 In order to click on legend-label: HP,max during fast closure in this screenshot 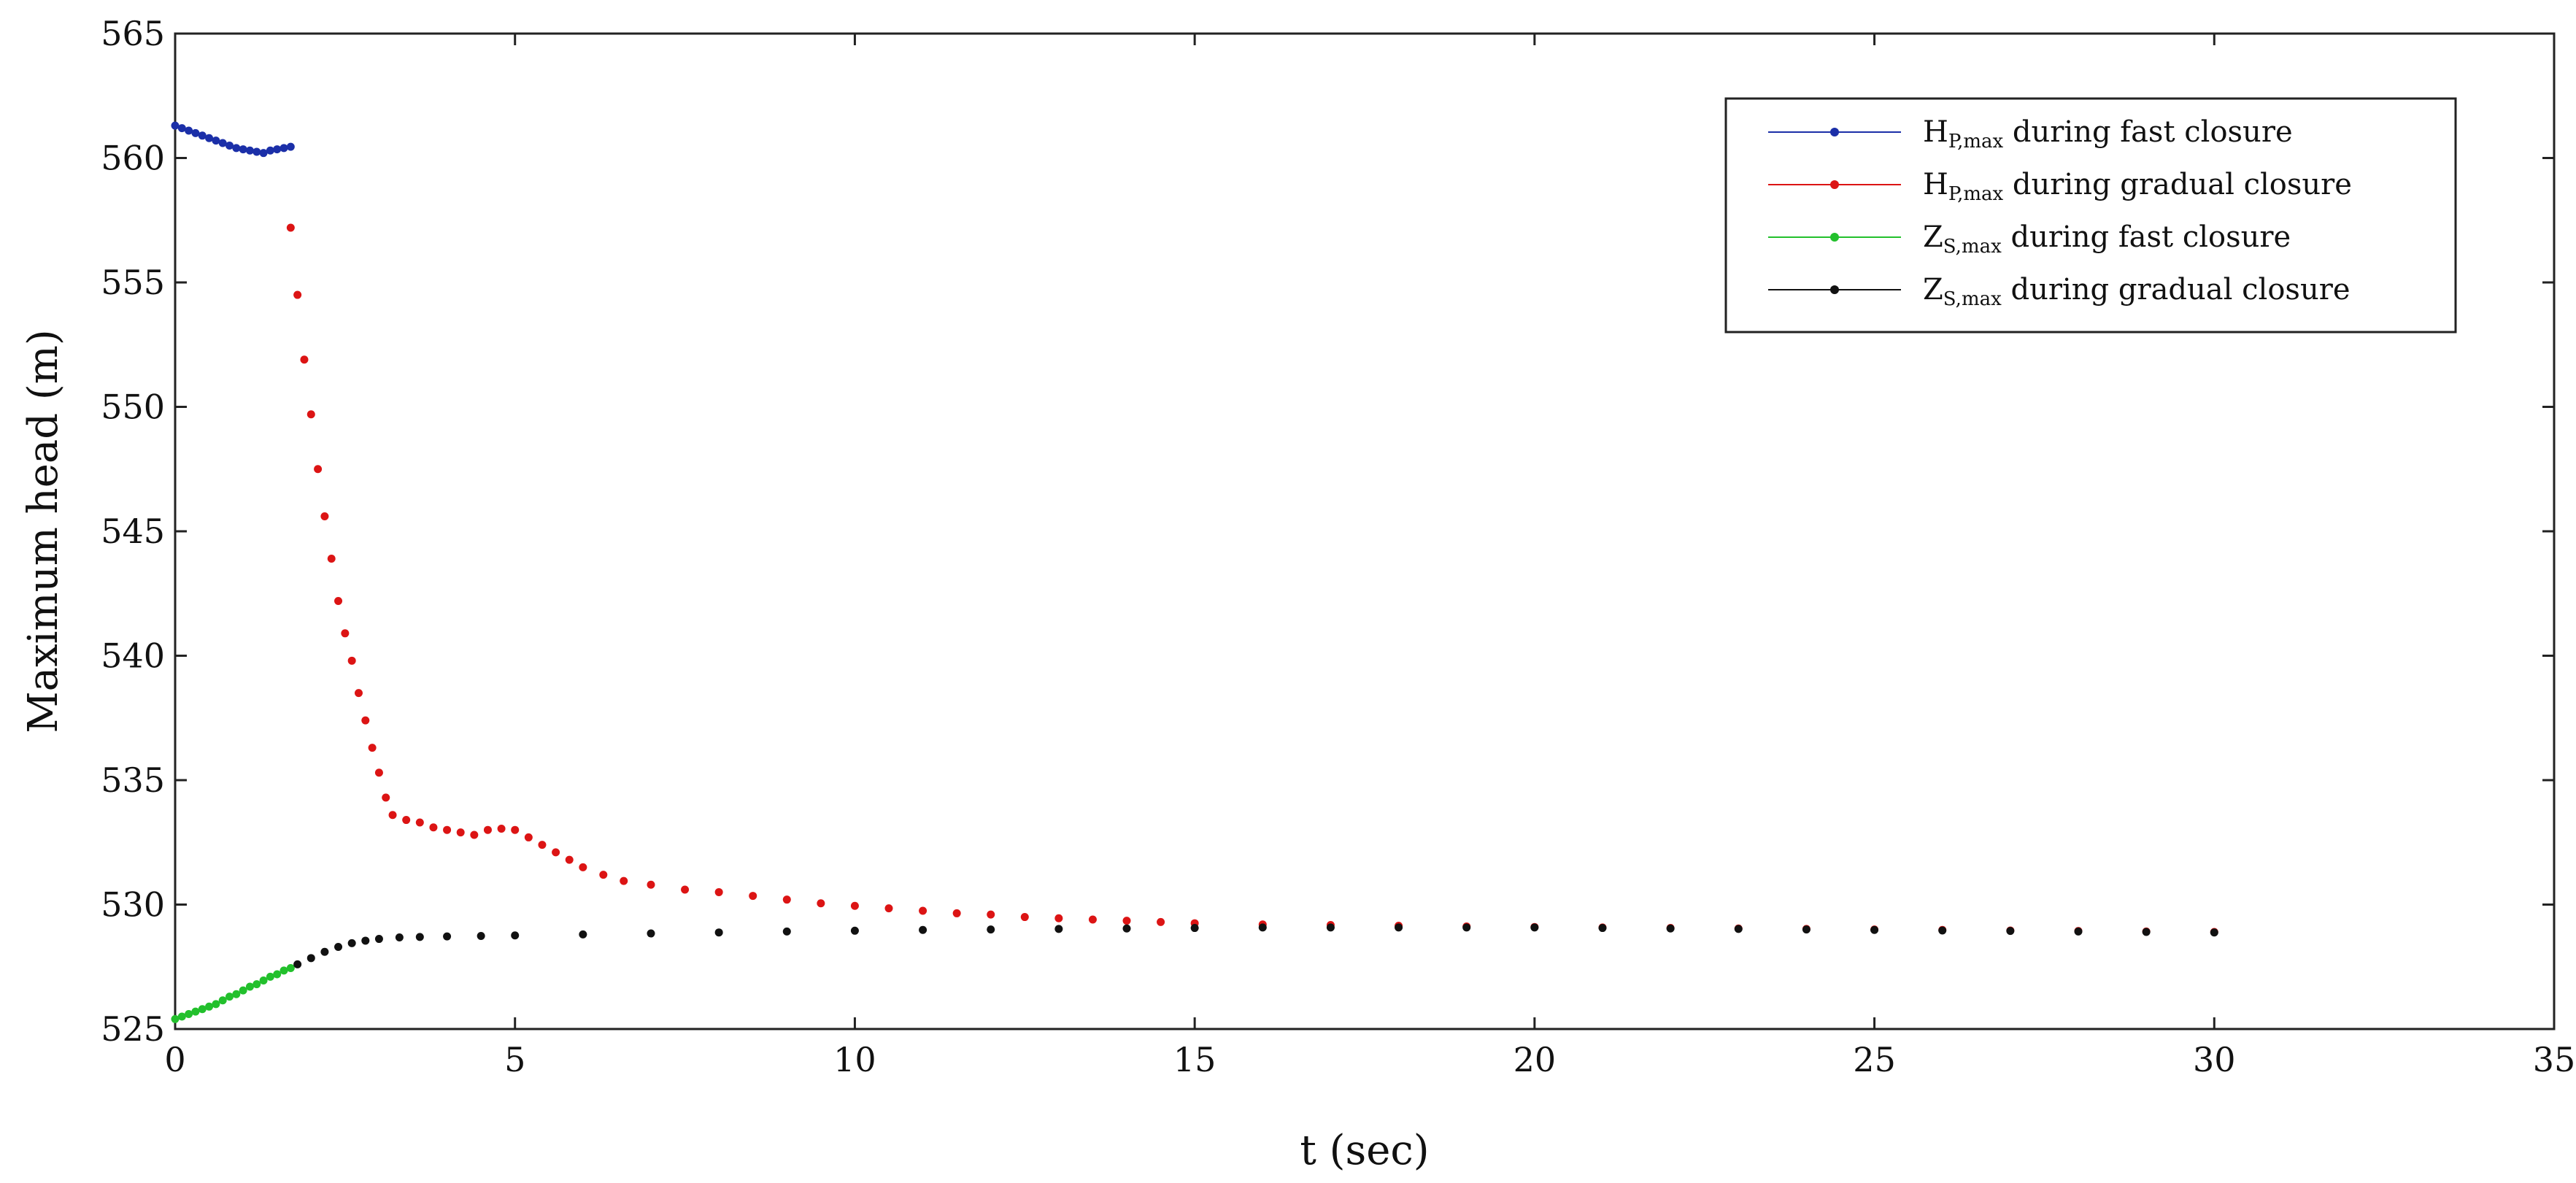, I will do `click(2108, 134)`.